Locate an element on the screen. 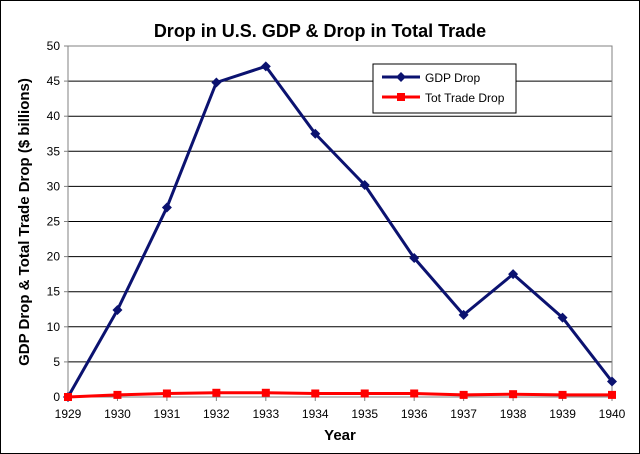  y-tick-label: 30 is located at coordinates (54, 186).